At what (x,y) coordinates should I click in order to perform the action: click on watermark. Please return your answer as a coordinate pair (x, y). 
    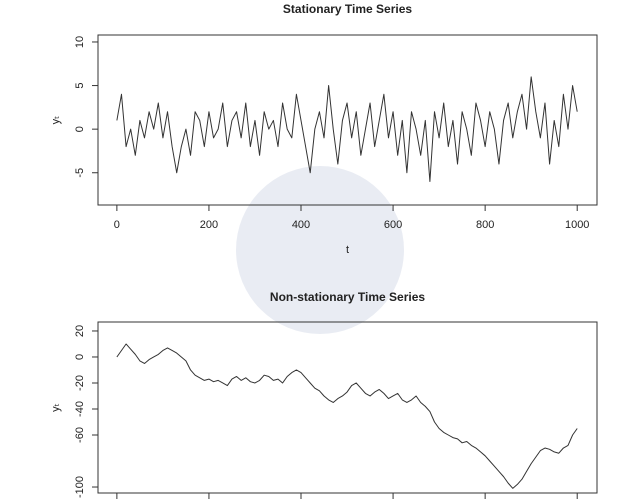
    Looking at the image, I should click on (320, 250).